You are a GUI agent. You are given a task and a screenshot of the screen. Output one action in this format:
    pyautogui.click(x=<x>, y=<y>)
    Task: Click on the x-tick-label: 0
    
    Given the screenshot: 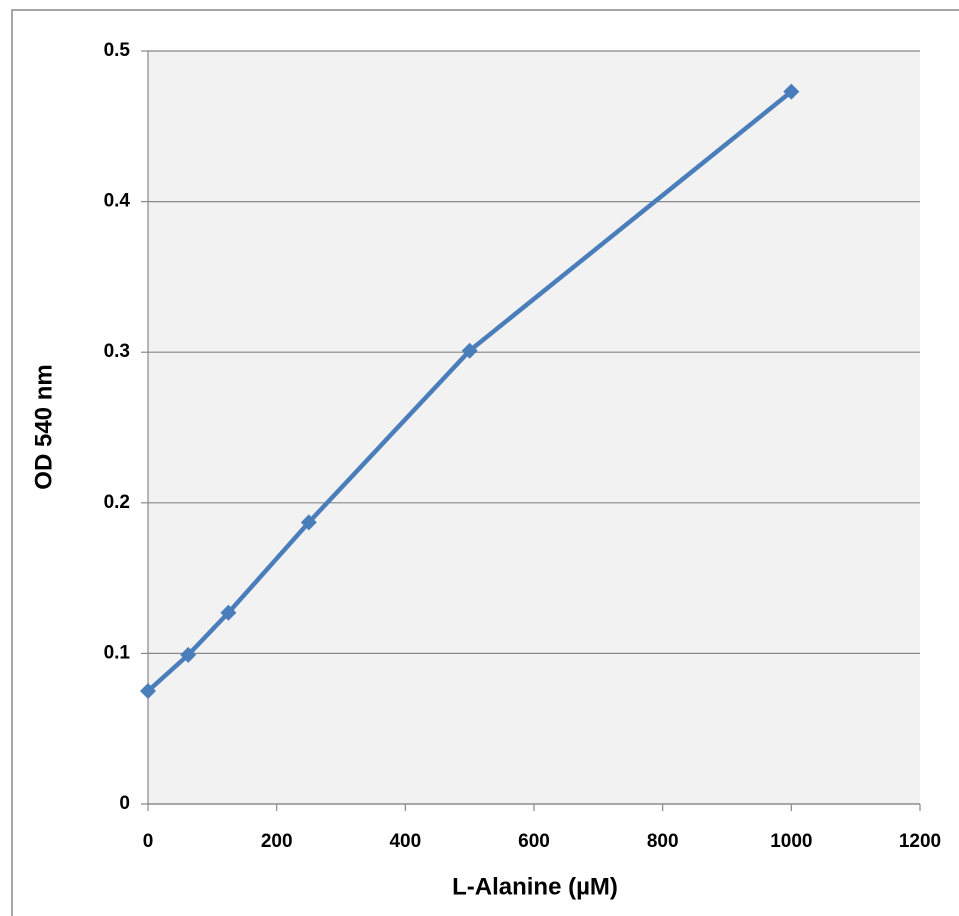 What is the action you would take?
    pyautogui.click(x=148, y=841)
    